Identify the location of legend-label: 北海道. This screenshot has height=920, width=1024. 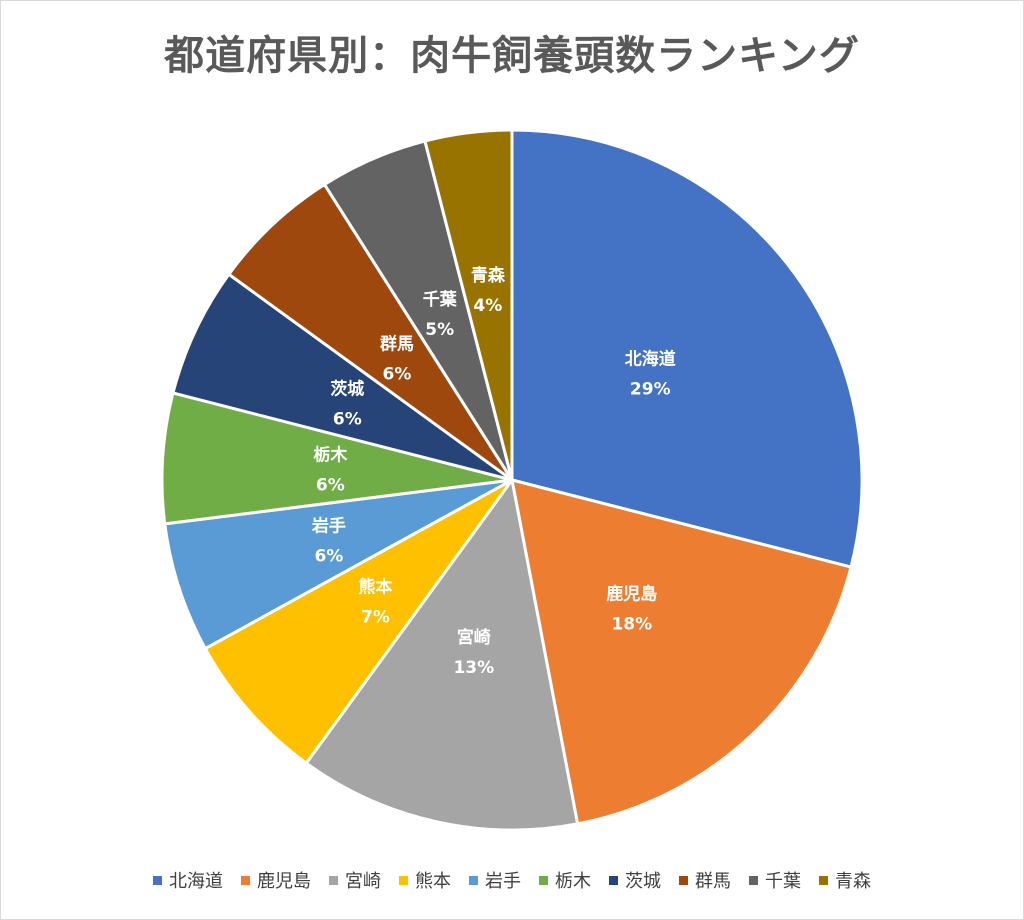
(196, 881).